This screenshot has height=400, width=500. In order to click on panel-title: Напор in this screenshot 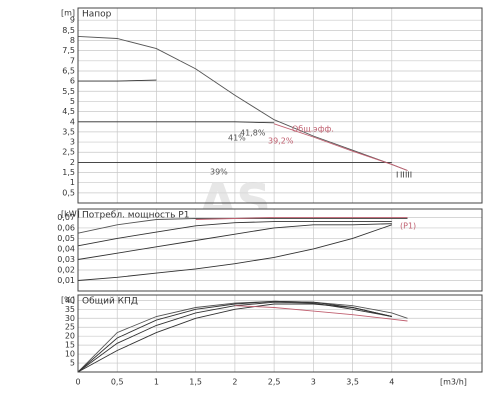, I will do `click(97, 15)`.